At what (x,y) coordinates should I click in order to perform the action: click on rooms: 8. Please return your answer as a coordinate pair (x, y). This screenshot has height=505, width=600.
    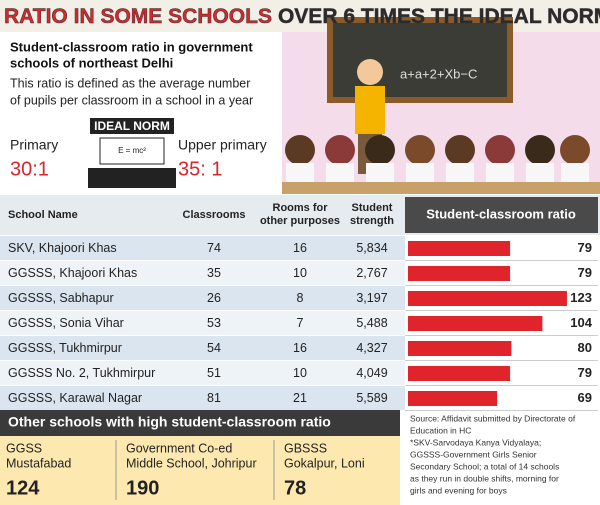
    Looking at the image, I should click on (300, 298).